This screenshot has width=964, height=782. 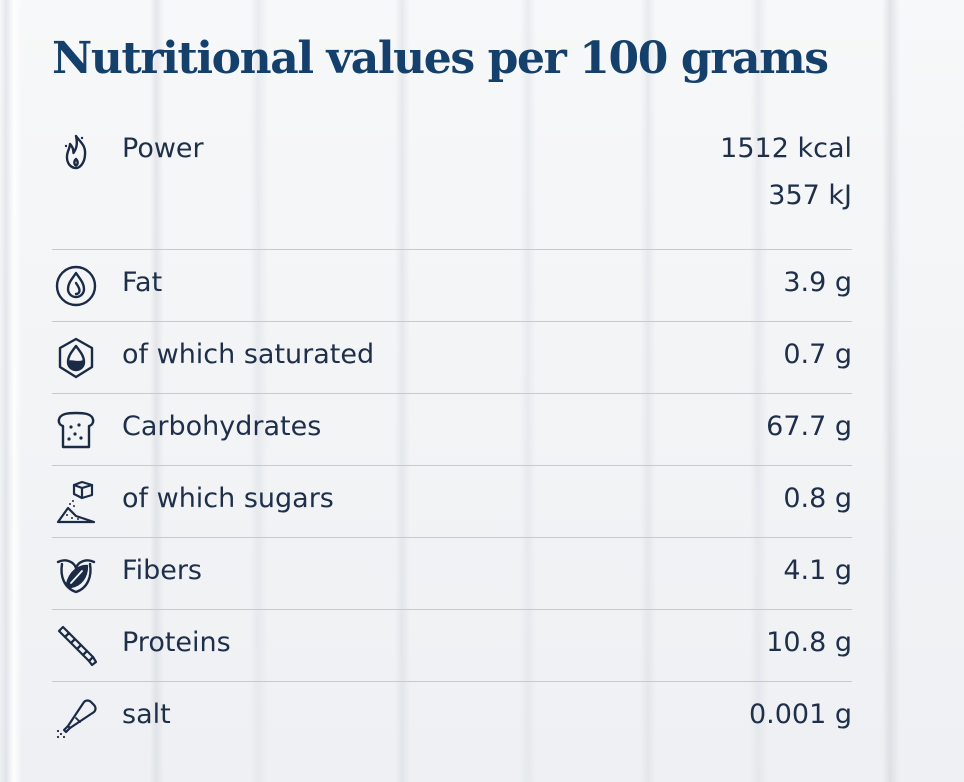 What do you see at coordinates (452, 502) in the screenshot?
I see `nutrition-row-sugars: of which sugars 0.8 g` at bounding box center [452, 502].